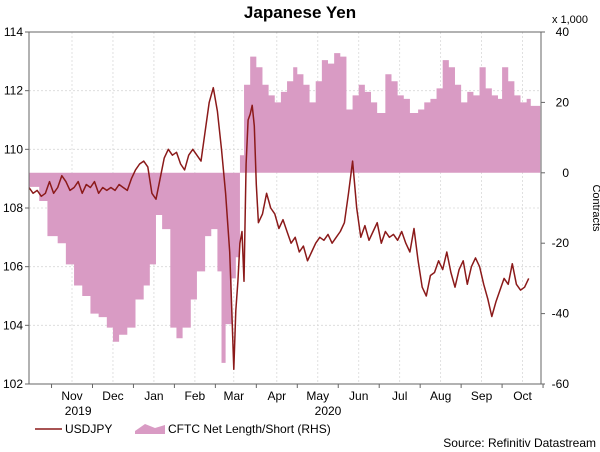  I want to click on right-tick-label: 0, so click(565, 173).